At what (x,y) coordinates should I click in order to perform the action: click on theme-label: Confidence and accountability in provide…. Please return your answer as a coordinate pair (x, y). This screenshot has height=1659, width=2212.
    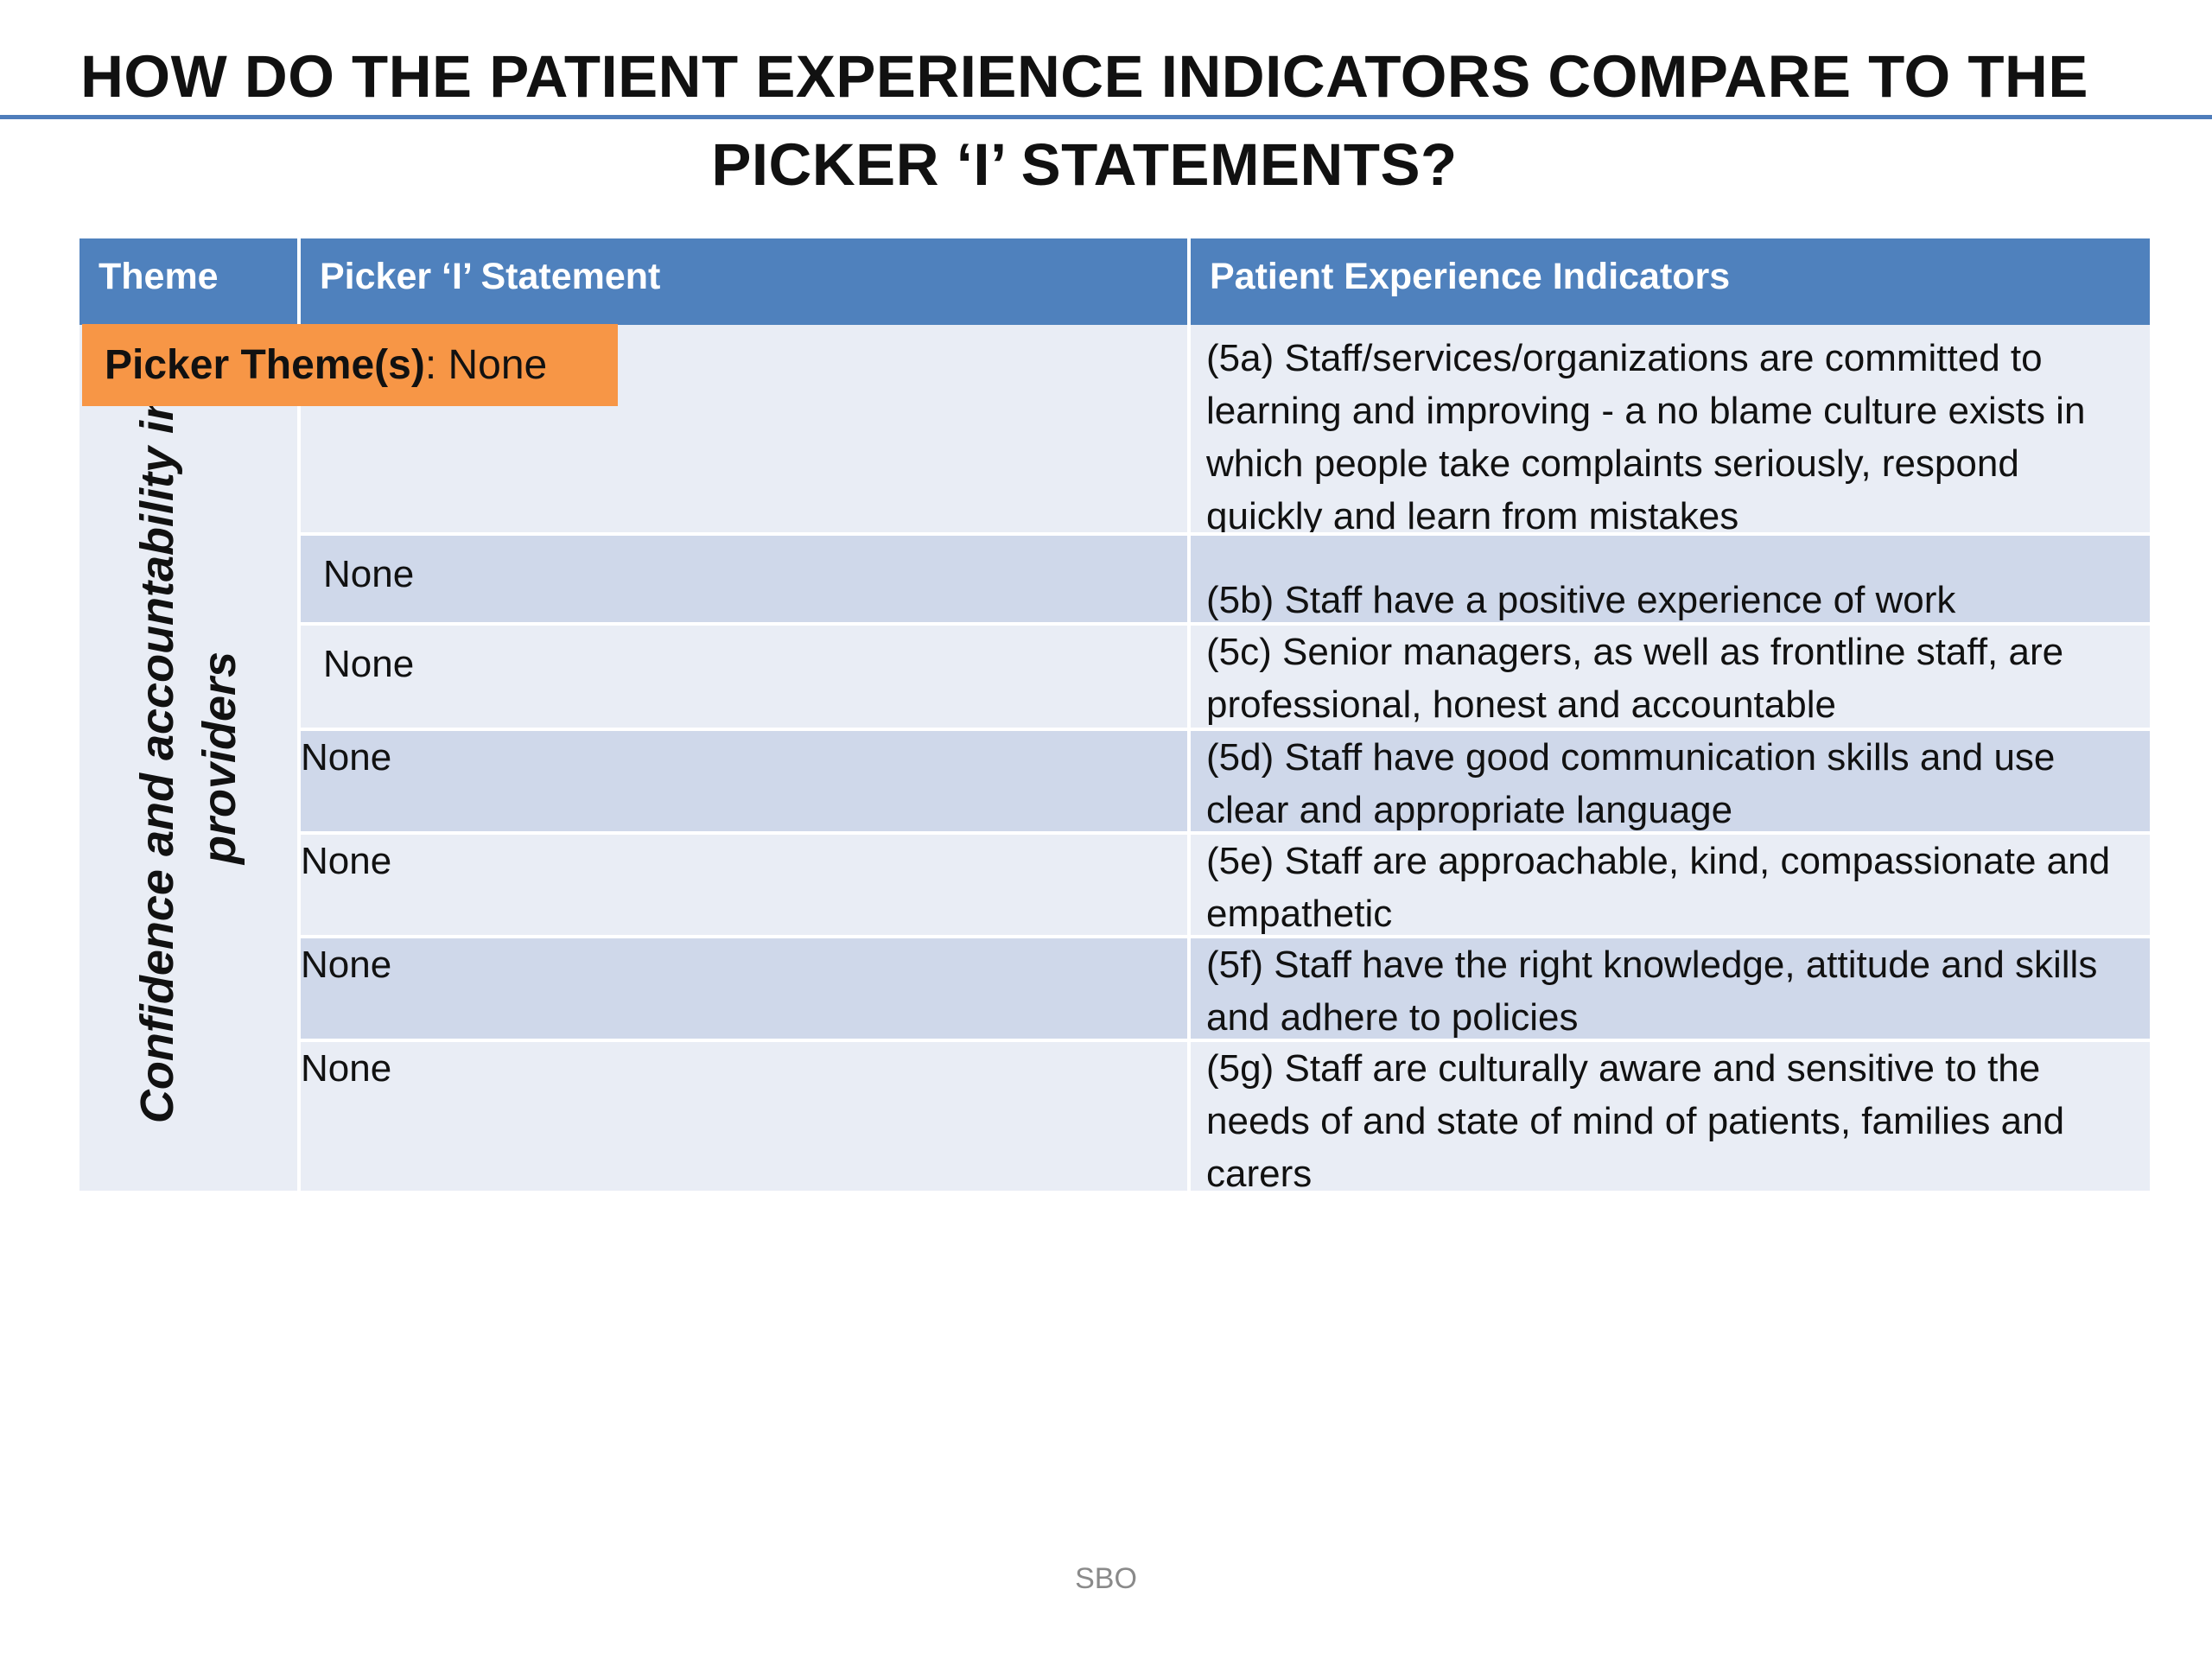
    Looking at the image, I should click on (188, 757).